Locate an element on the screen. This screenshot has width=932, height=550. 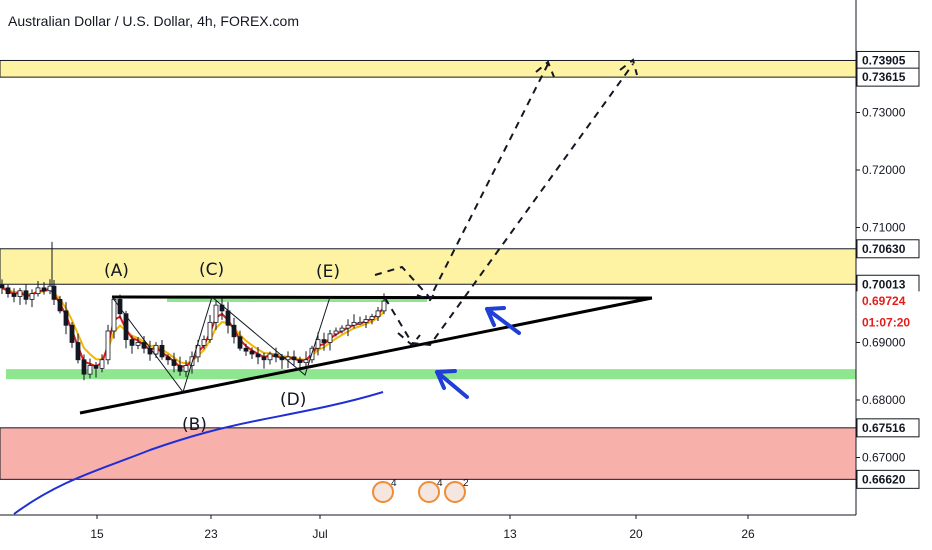
ma-long-line is located at coordinates (198, 453).